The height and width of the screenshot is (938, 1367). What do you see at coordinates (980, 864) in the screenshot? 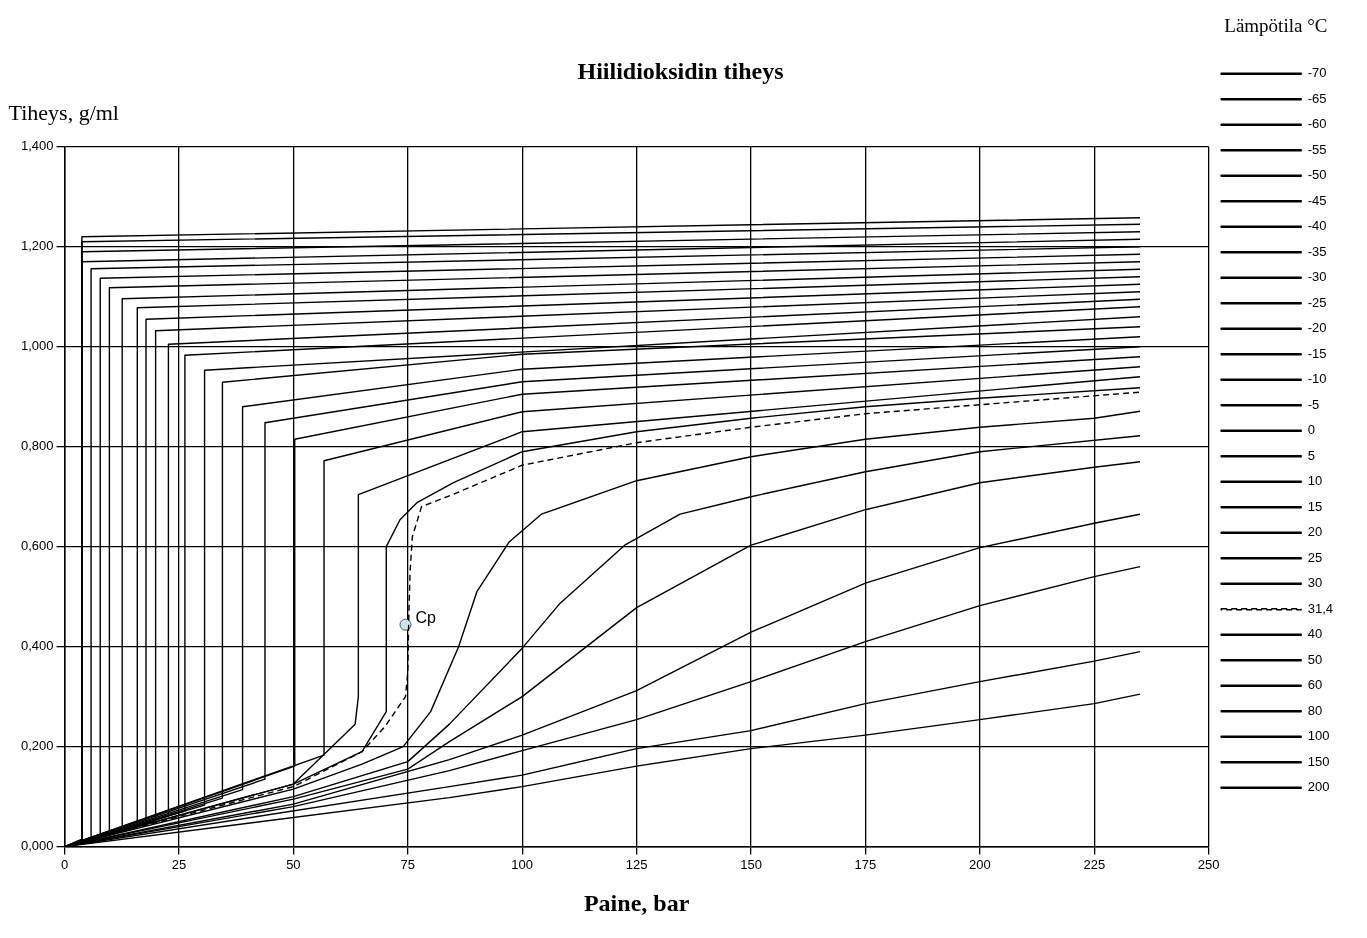
I see `x-tick-label: 200` at bounding box center [980, 864].